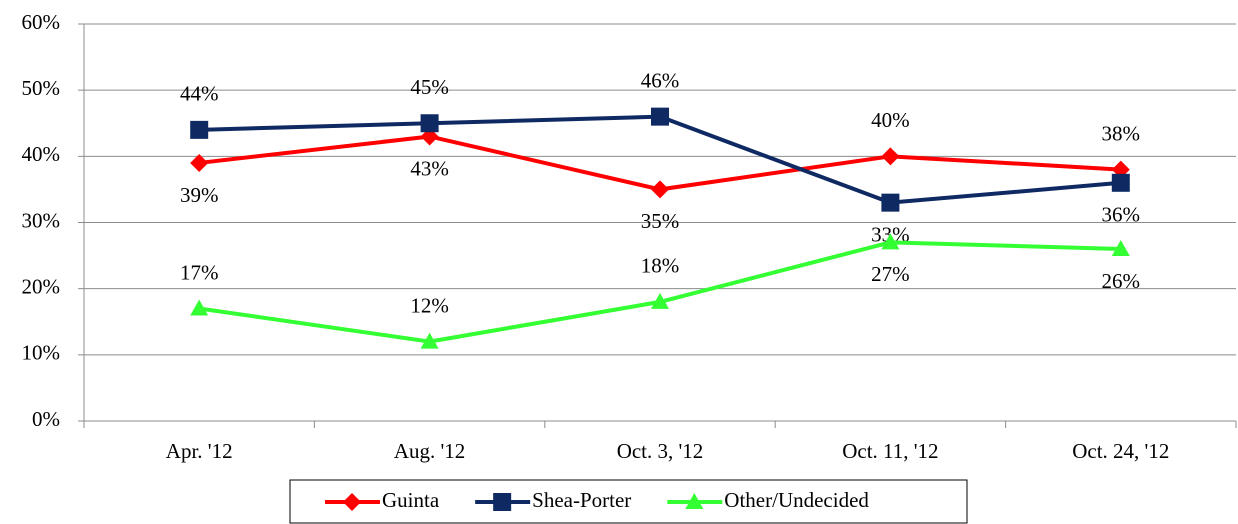  I want to click on data-label: 27%, so click(890, 274).